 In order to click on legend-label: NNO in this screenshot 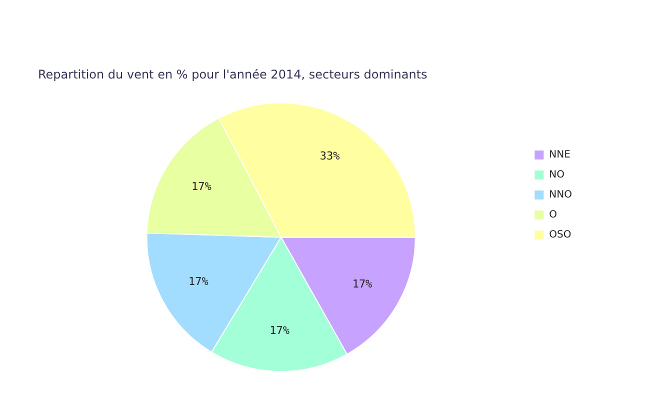, I will do `click(560, 195)`.